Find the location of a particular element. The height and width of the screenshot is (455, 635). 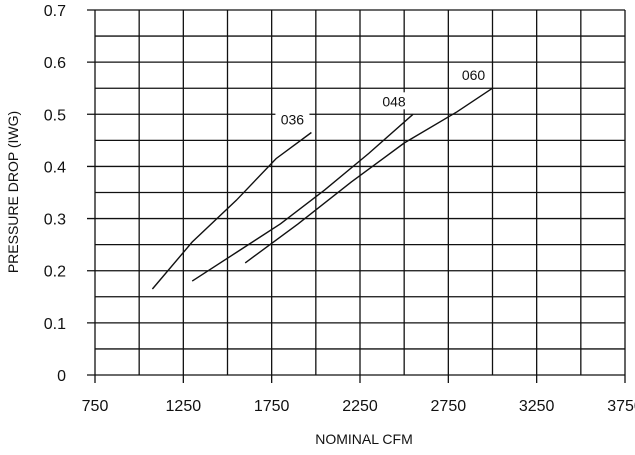

y-tick-label: 0.5 is located at coordinates (55, 115).